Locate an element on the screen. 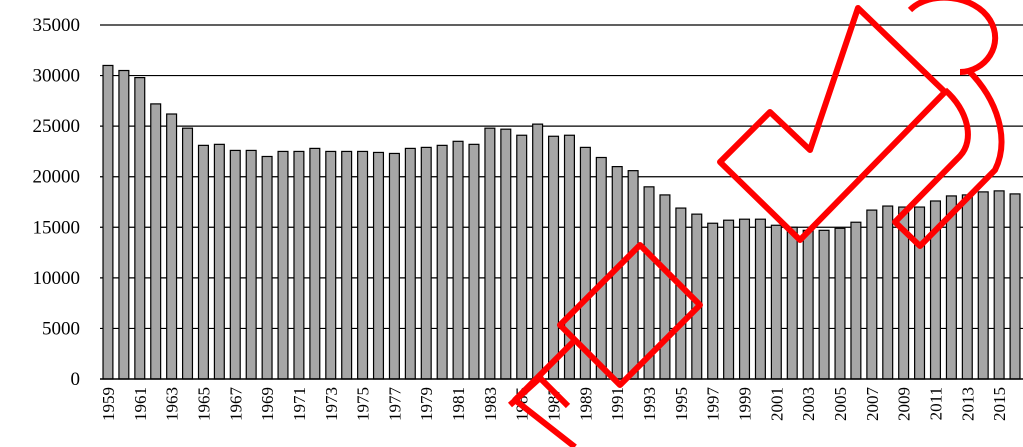 The image size is (1023, 447). x-tick-label: 1991 is located at coordinates (617, 404).